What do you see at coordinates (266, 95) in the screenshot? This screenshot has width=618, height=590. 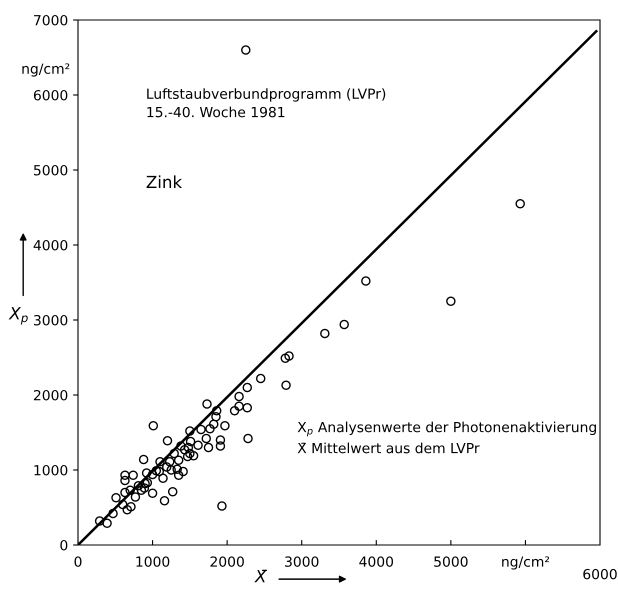 I see `text: Luftstaubverbundprogramm (LVPr)` at bounding box center [266, 95].